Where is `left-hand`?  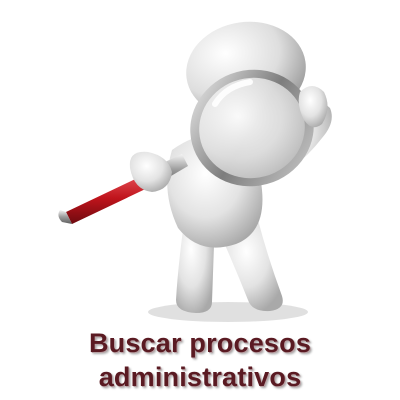
left-hand is located at coordinates (150, 171).